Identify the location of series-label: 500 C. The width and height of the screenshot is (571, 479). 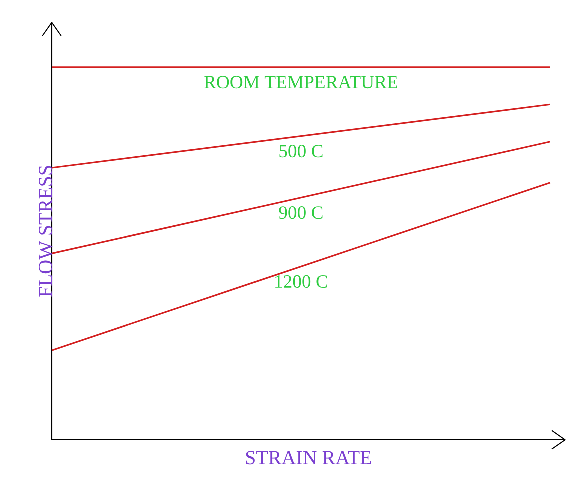
(301, 151).